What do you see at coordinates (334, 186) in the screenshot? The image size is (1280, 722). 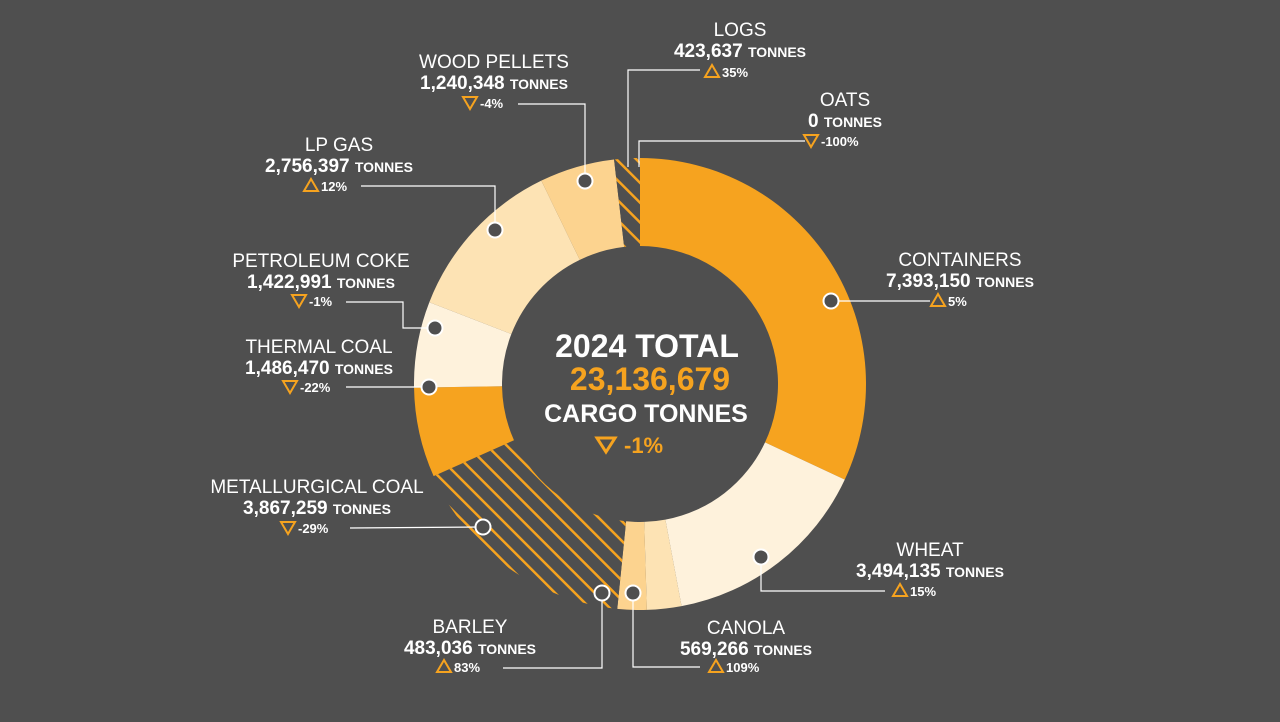 I see `label-change-lp-gas: 12%` at bounding box center [334, 186].